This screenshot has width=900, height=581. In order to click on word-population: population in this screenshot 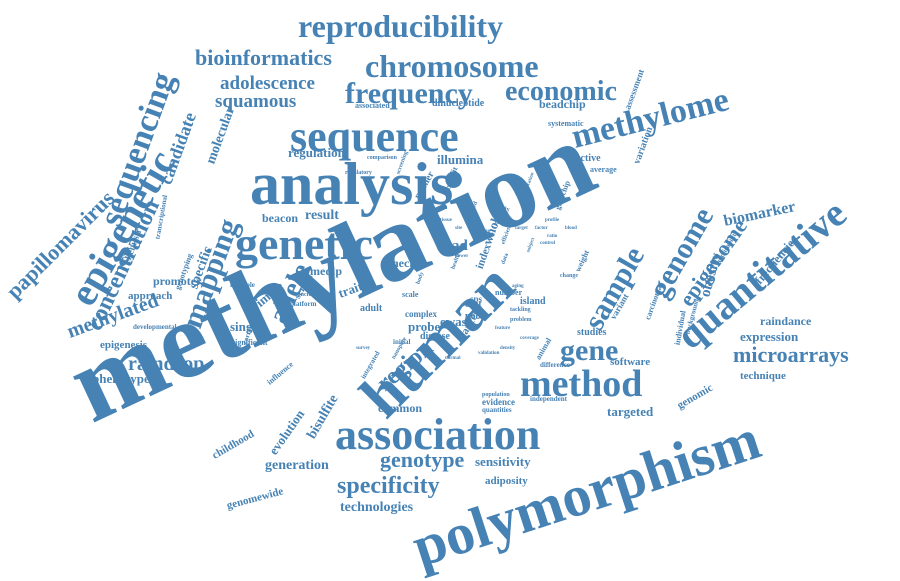, I will do `click(496, 395)`.